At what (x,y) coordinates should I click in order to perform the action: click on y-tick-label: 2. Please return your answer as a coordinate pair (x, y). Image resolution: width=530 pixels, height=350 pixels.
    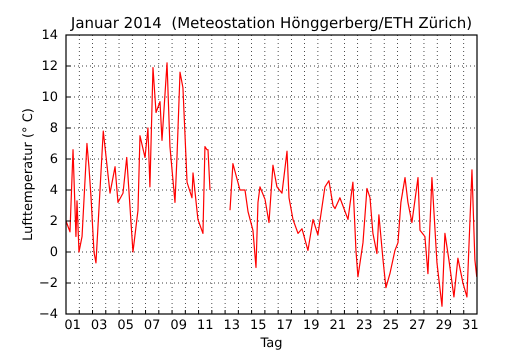
    Looking at the image, I should click on (54, 222).